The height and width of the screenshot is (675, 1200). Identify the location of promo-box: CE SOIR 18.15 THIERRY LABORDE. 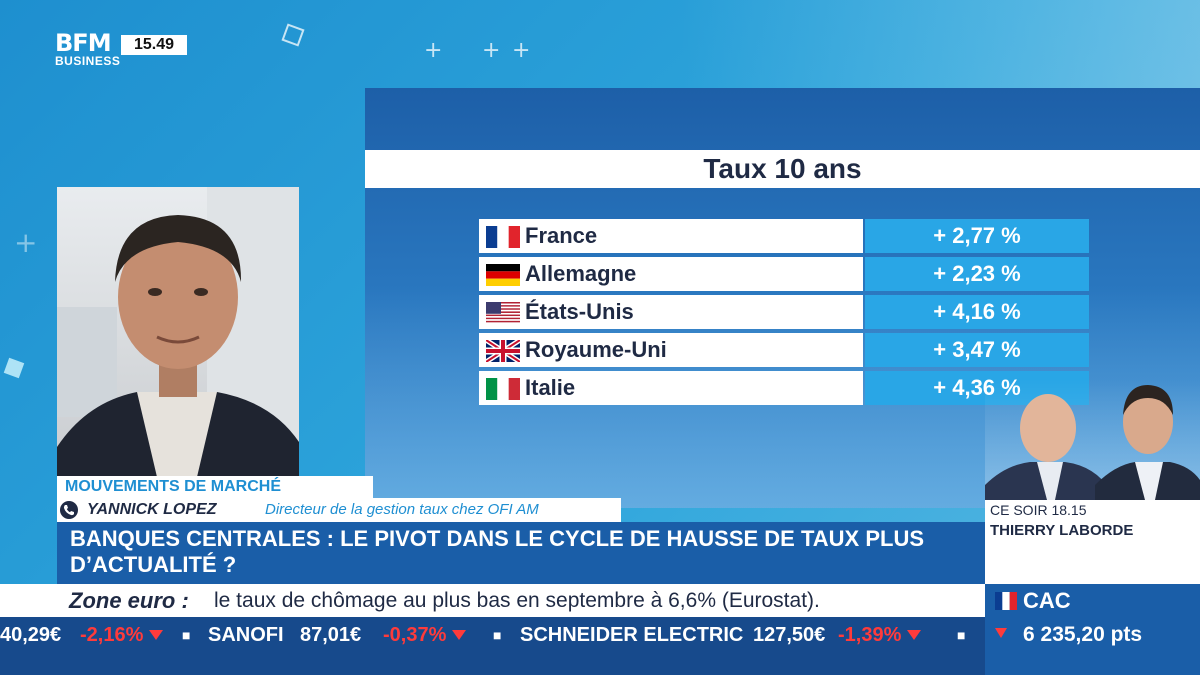
(1092, 542).